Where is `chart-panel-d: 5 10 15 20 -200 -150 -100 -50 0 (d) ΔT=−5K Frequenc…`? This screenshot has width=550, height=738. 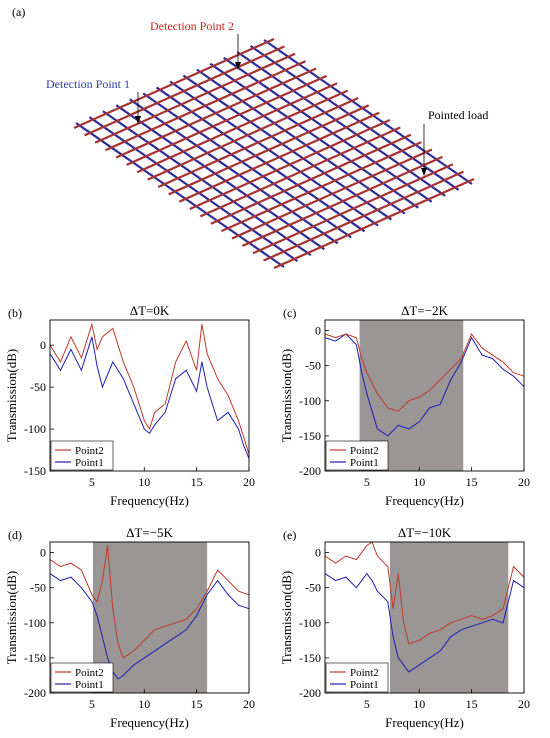 chart-panel-d: 5 10 15 20 -200 -150 -100 -50 0 (d) ΔT=−5K Frequenc… is located at coordinates (129, 627).